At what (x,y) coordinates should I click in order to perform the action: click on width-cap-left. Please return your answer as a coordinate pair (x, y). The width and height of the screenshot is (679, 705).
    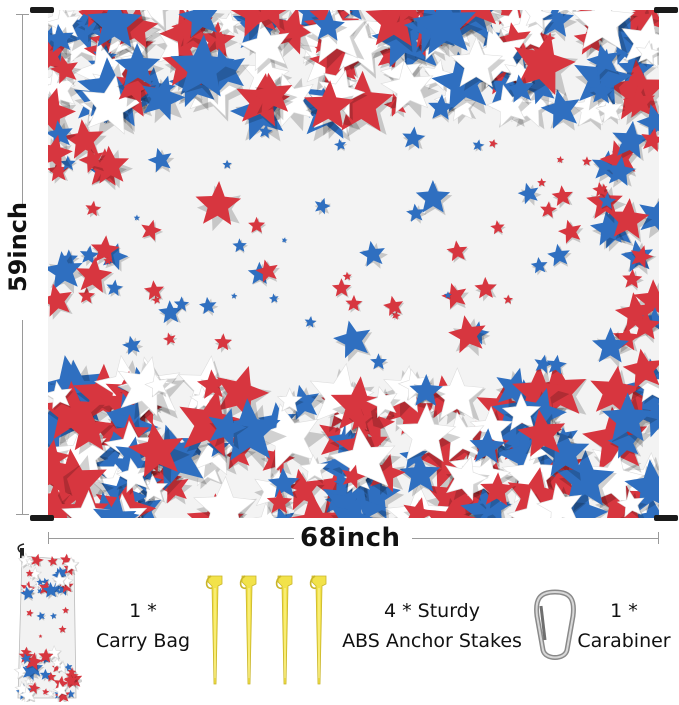
    Looking at the image, I should click on (48, 538).